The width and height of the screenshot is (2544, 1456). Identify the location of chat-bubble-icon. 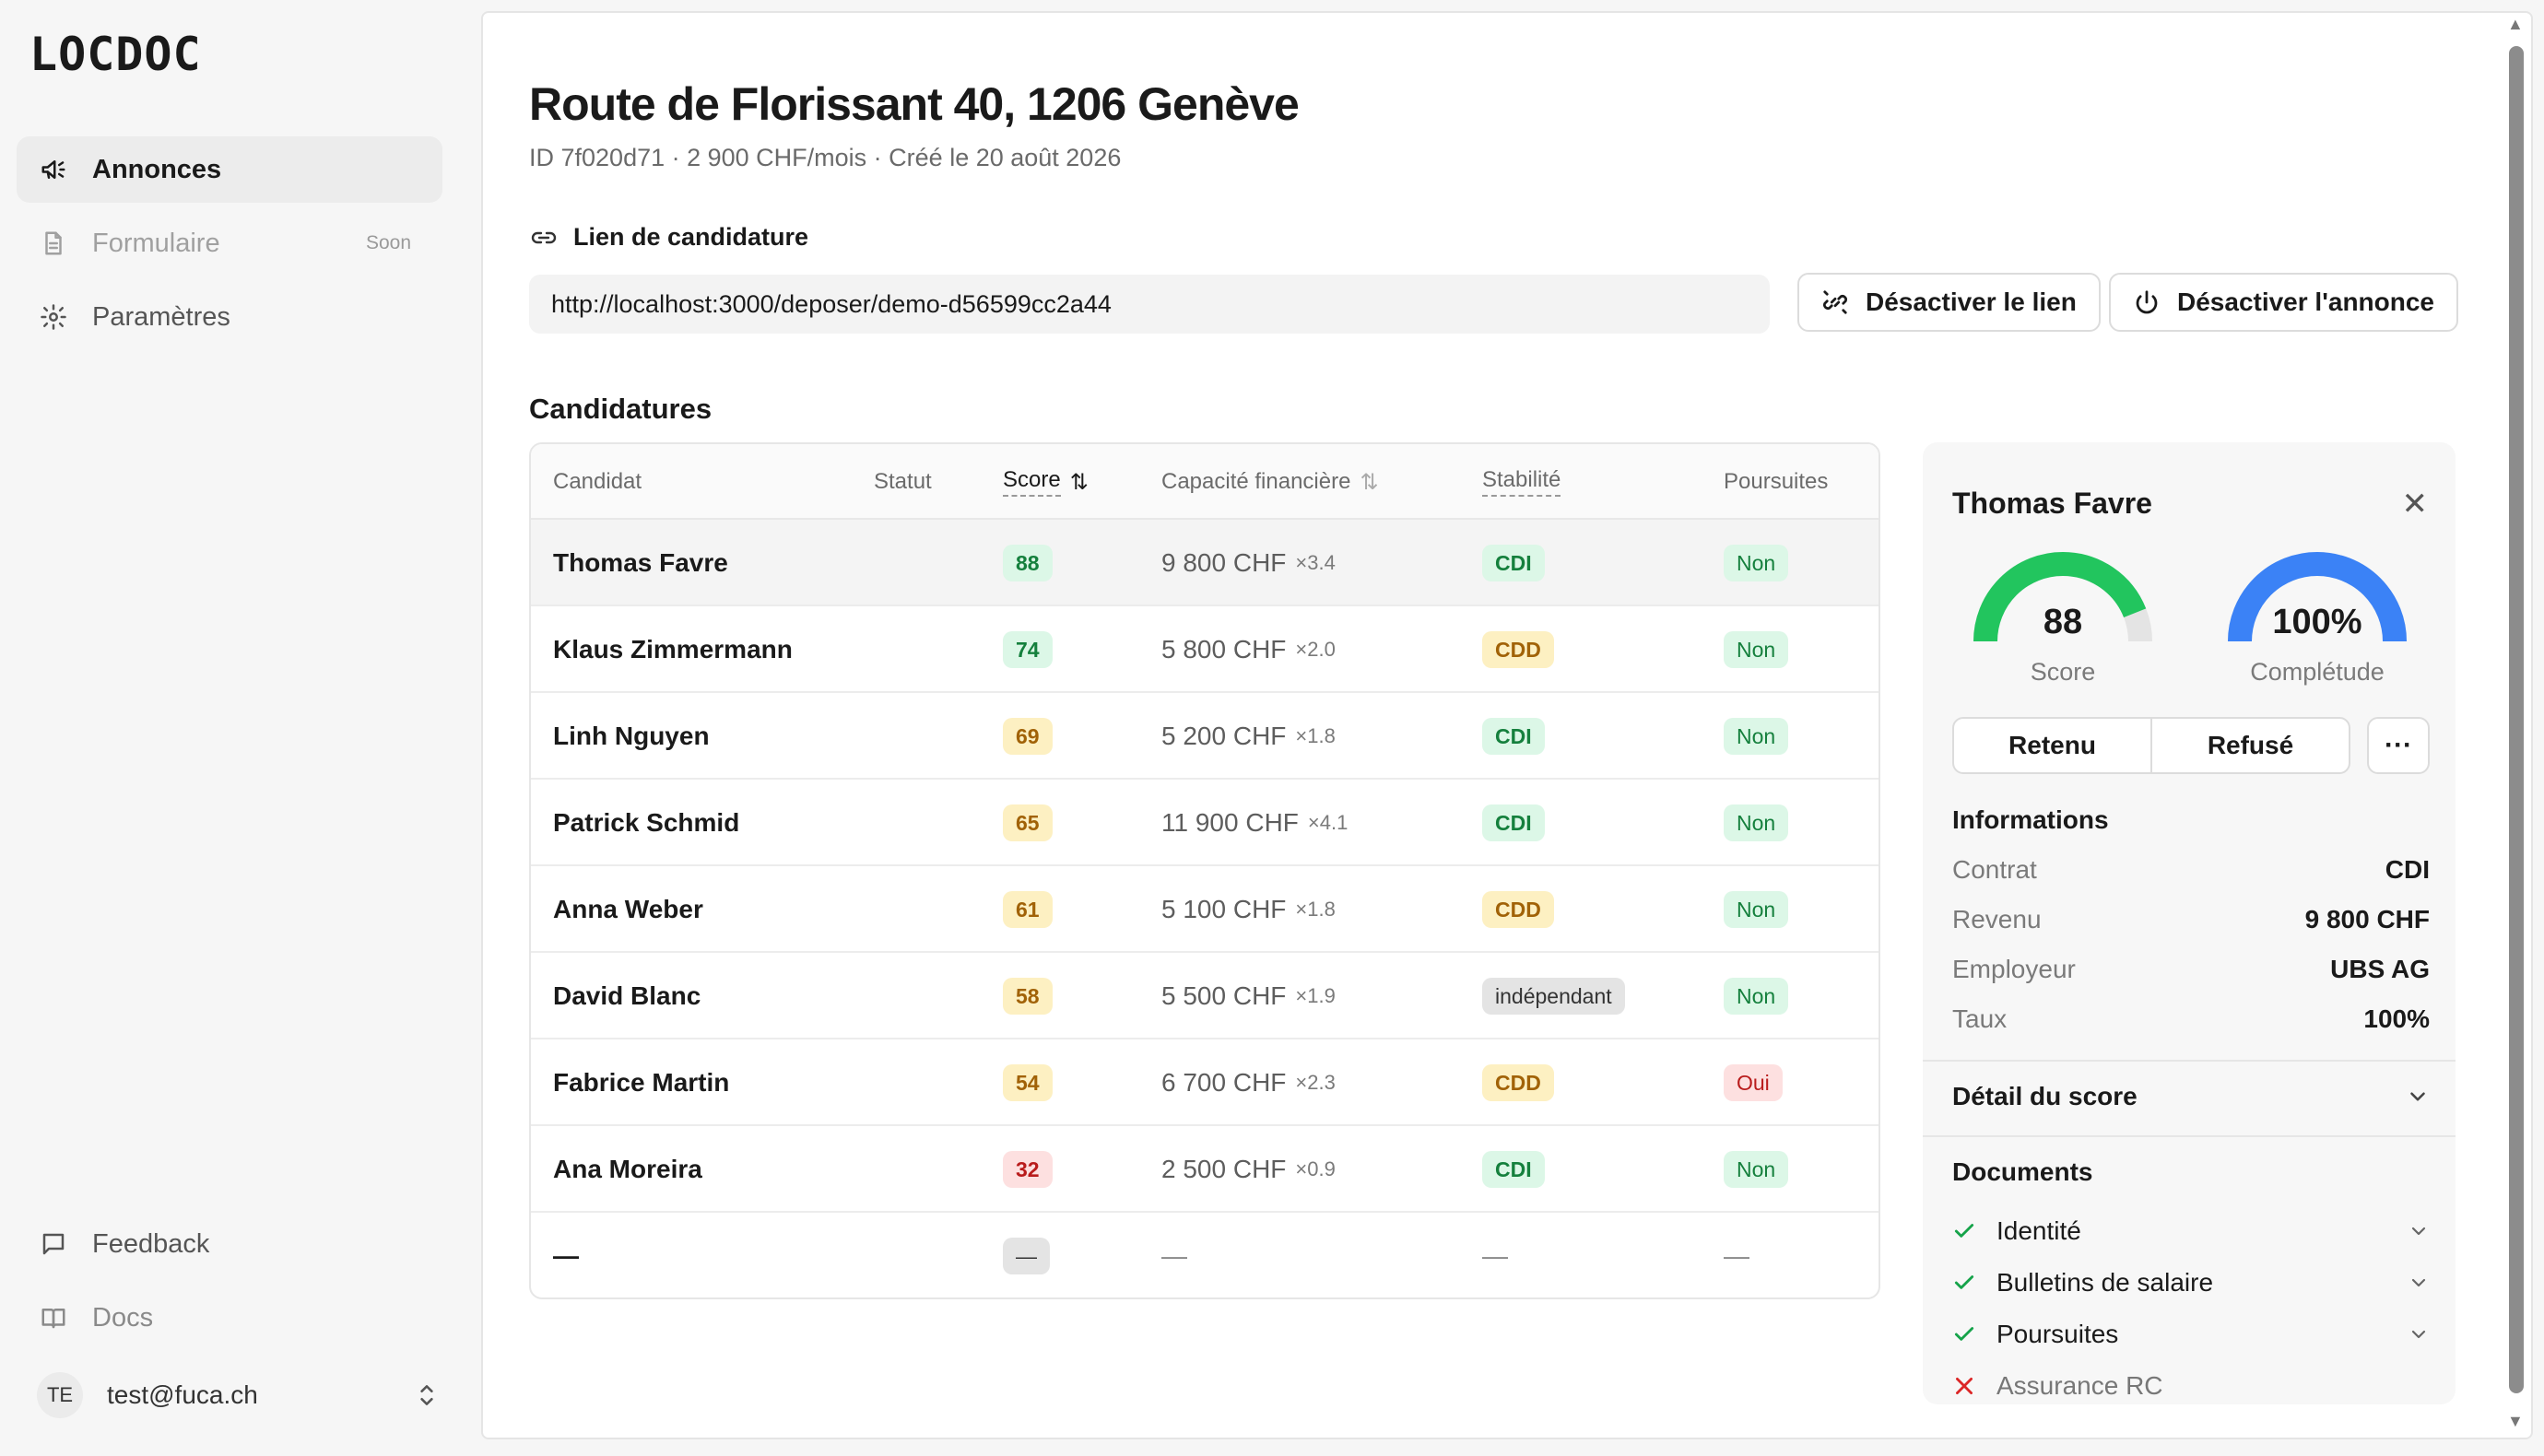
(54, 1244).